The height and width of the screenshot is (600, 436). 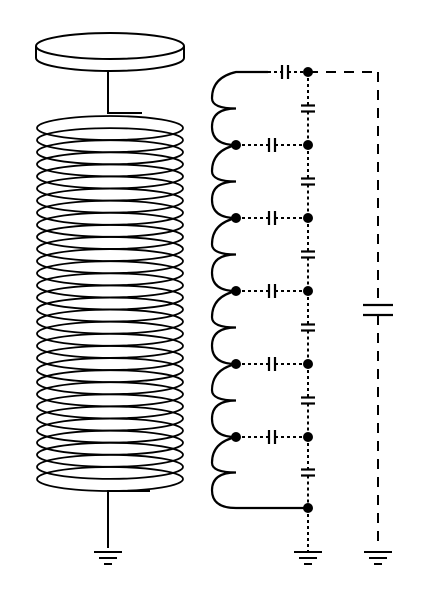 What do you see at coordinates (110, 52) in the screenshot?
I see `toroid-disc-icon` at bounding box center [110, 52].